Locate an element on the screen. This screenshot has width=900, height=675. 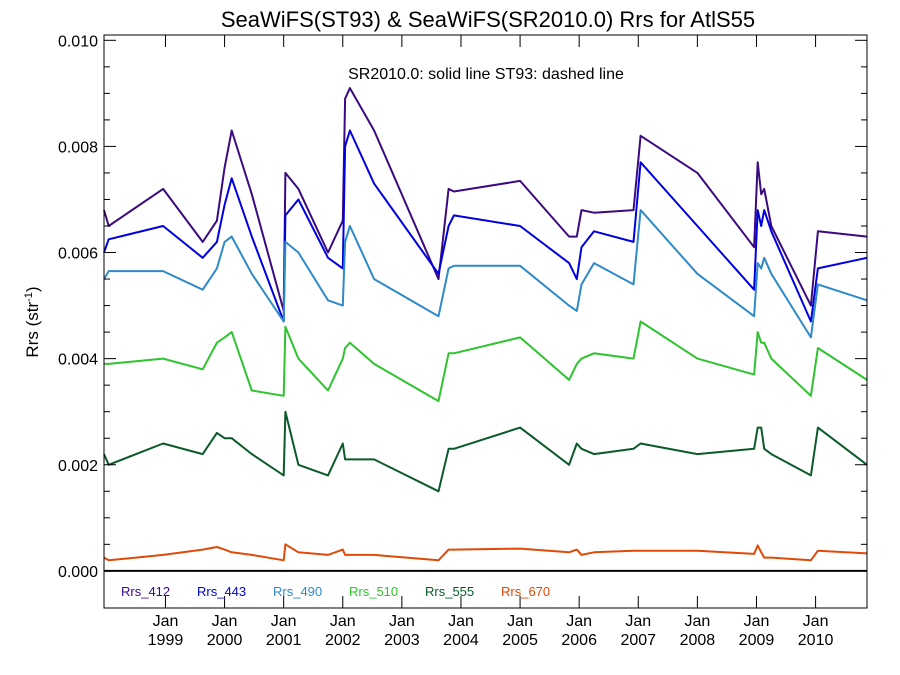
x-tick-label-year: 2010 is located at coordinates (816, 640).